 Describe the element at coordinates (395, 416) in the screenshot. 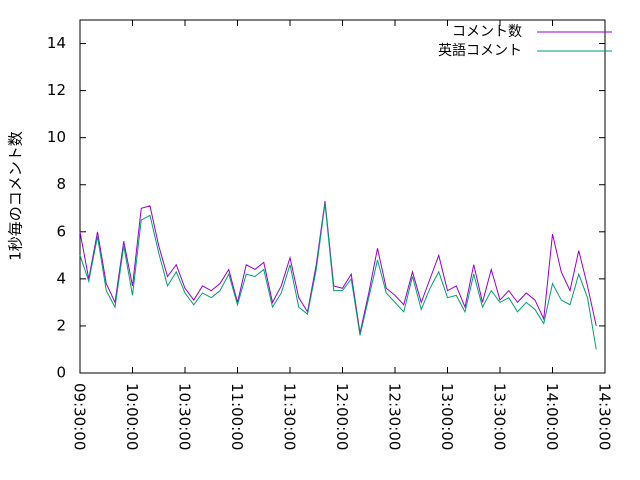

I see `x-tick-label: 12:30:00` at that location.